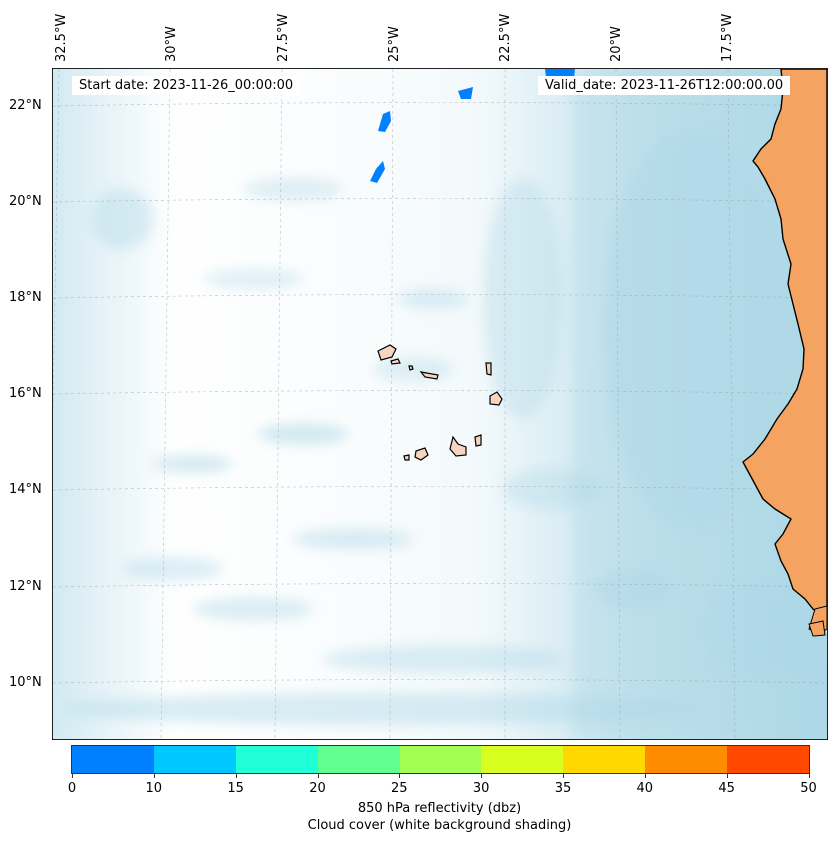  Describe the element at coordinates (25, 297) in the screenshot. I see `lat-label: 18°N` at that location.